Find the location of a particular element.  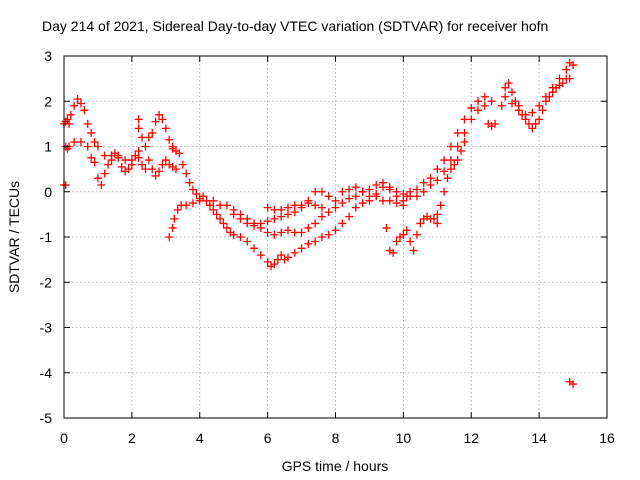

x-tick-label: 0 is located at coordinates (64, 438).